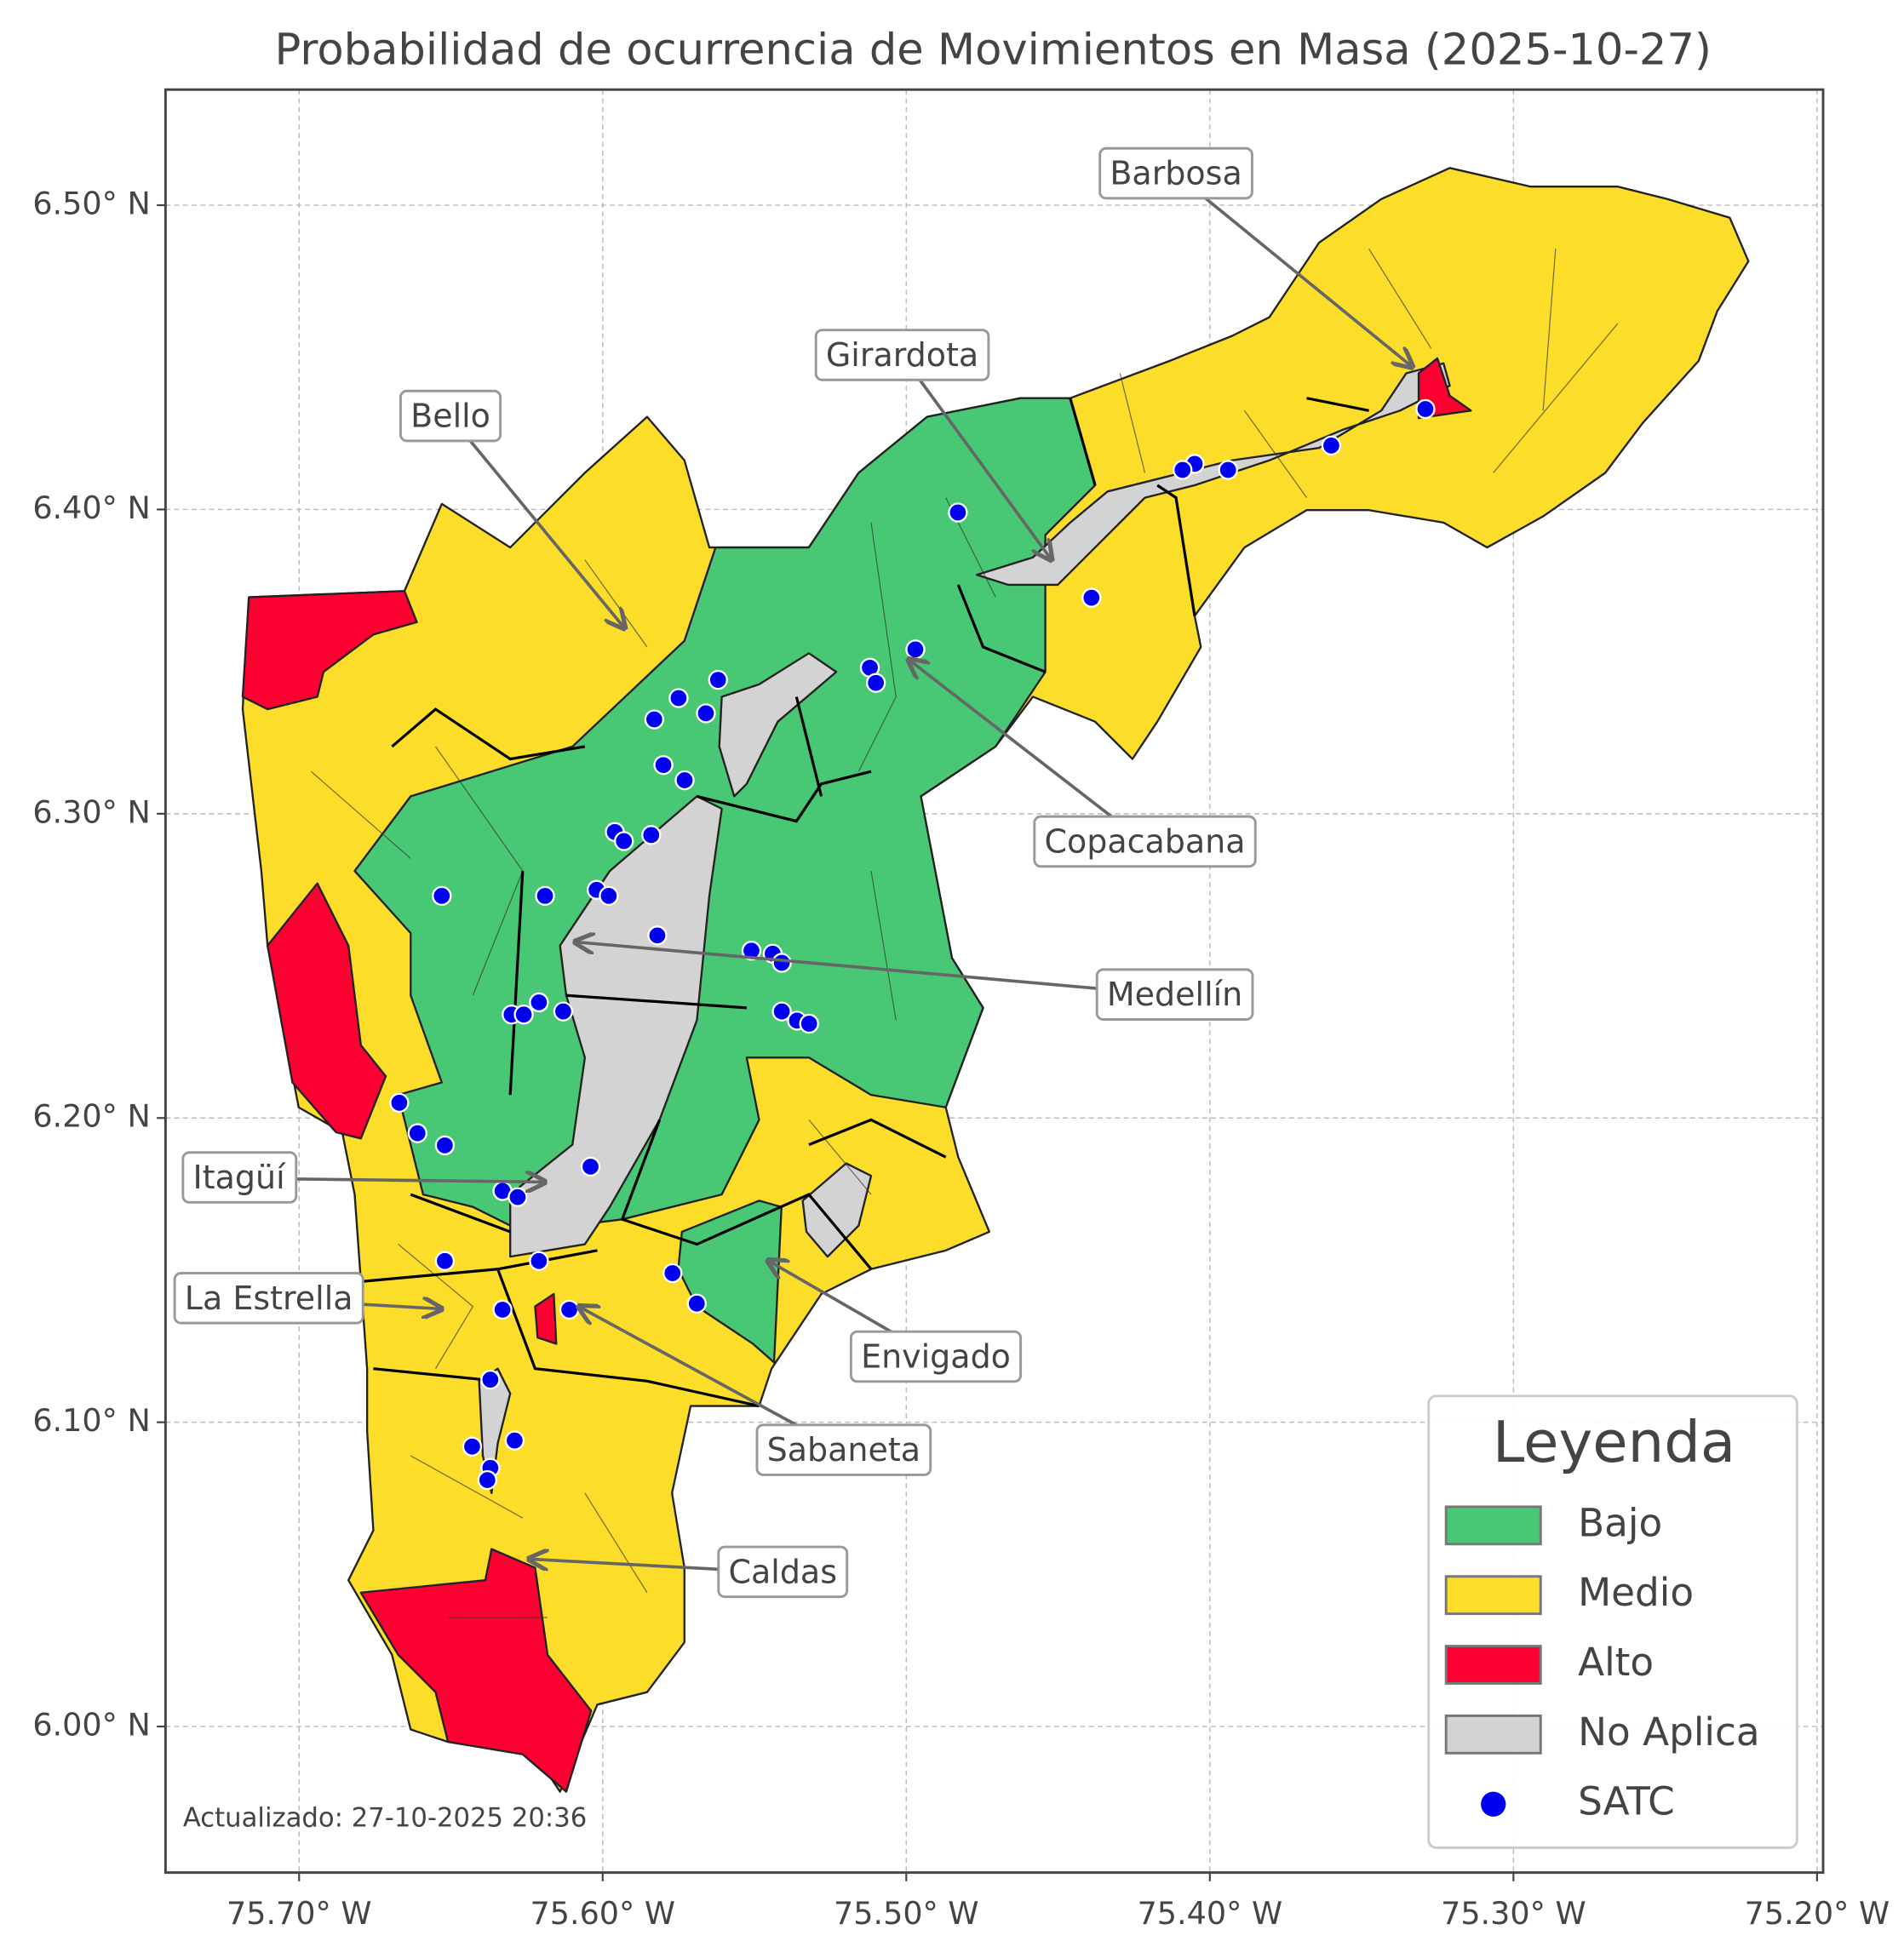 This screenshot has width=1904, height=1941. Describe the element at coordinates (1817, 1914) in the screenshot. I see `x-tick-label: 75.20° W` at that location.